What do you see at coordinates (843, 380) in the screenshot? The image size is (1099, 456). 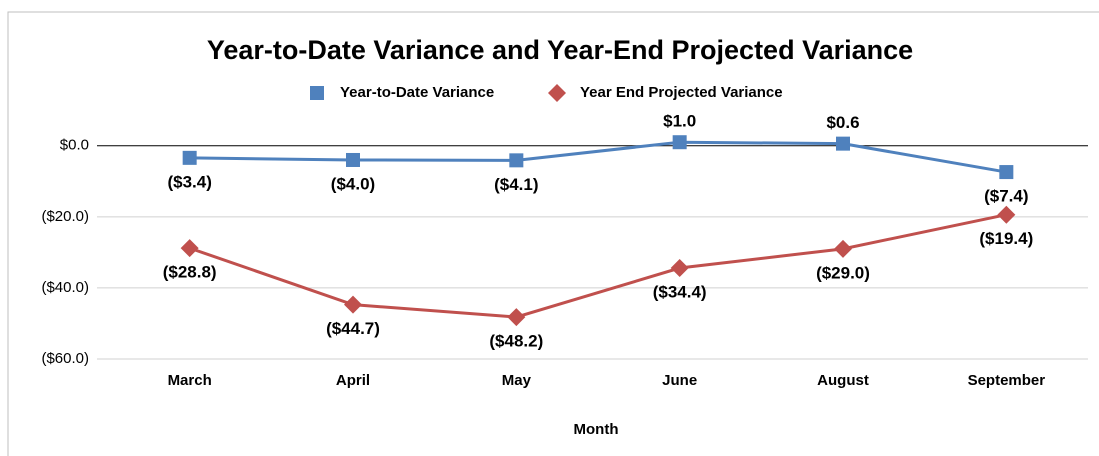 I see `x-tick-label: August` at bounding box center [843, 380].